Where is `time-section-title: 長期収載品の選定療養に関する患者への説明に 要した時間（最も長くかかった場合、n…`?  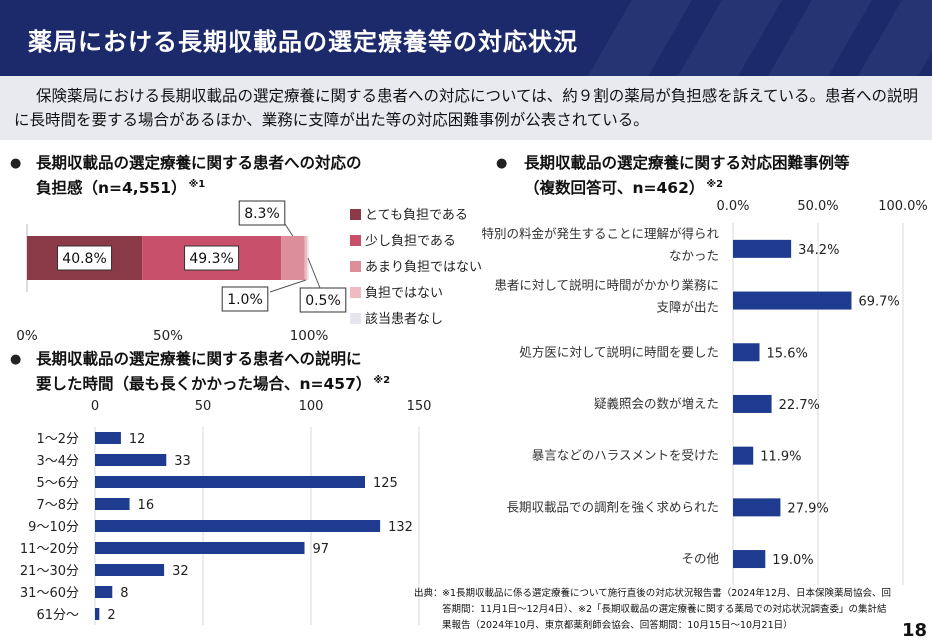 time-section-title: 長期収載品の選定療養に関する患者への説明に 要した時間（最も長くかかった場合、n… is located at coordinates (213, 371).